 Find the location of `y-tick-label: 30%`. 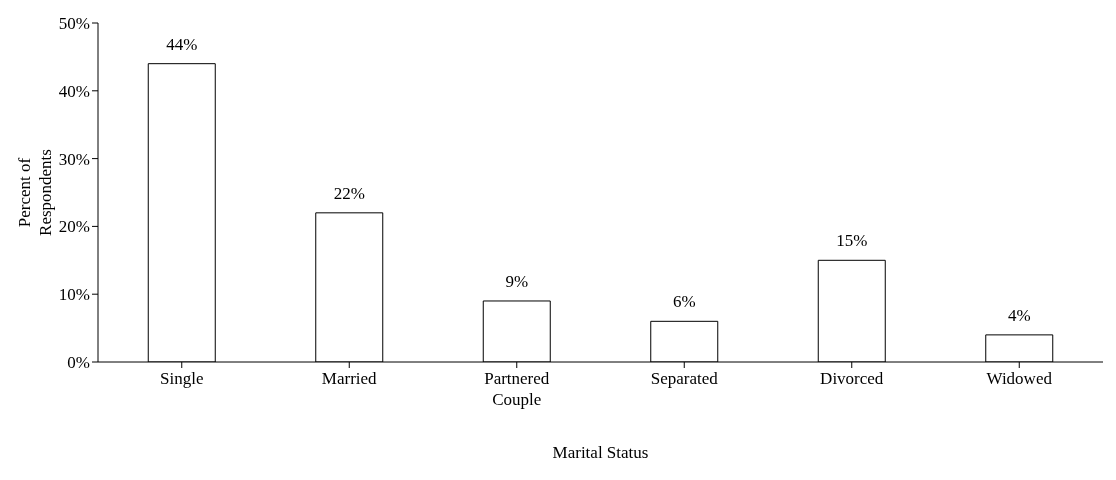

y-tick-label: 30% is located at coordinates (74, 159).